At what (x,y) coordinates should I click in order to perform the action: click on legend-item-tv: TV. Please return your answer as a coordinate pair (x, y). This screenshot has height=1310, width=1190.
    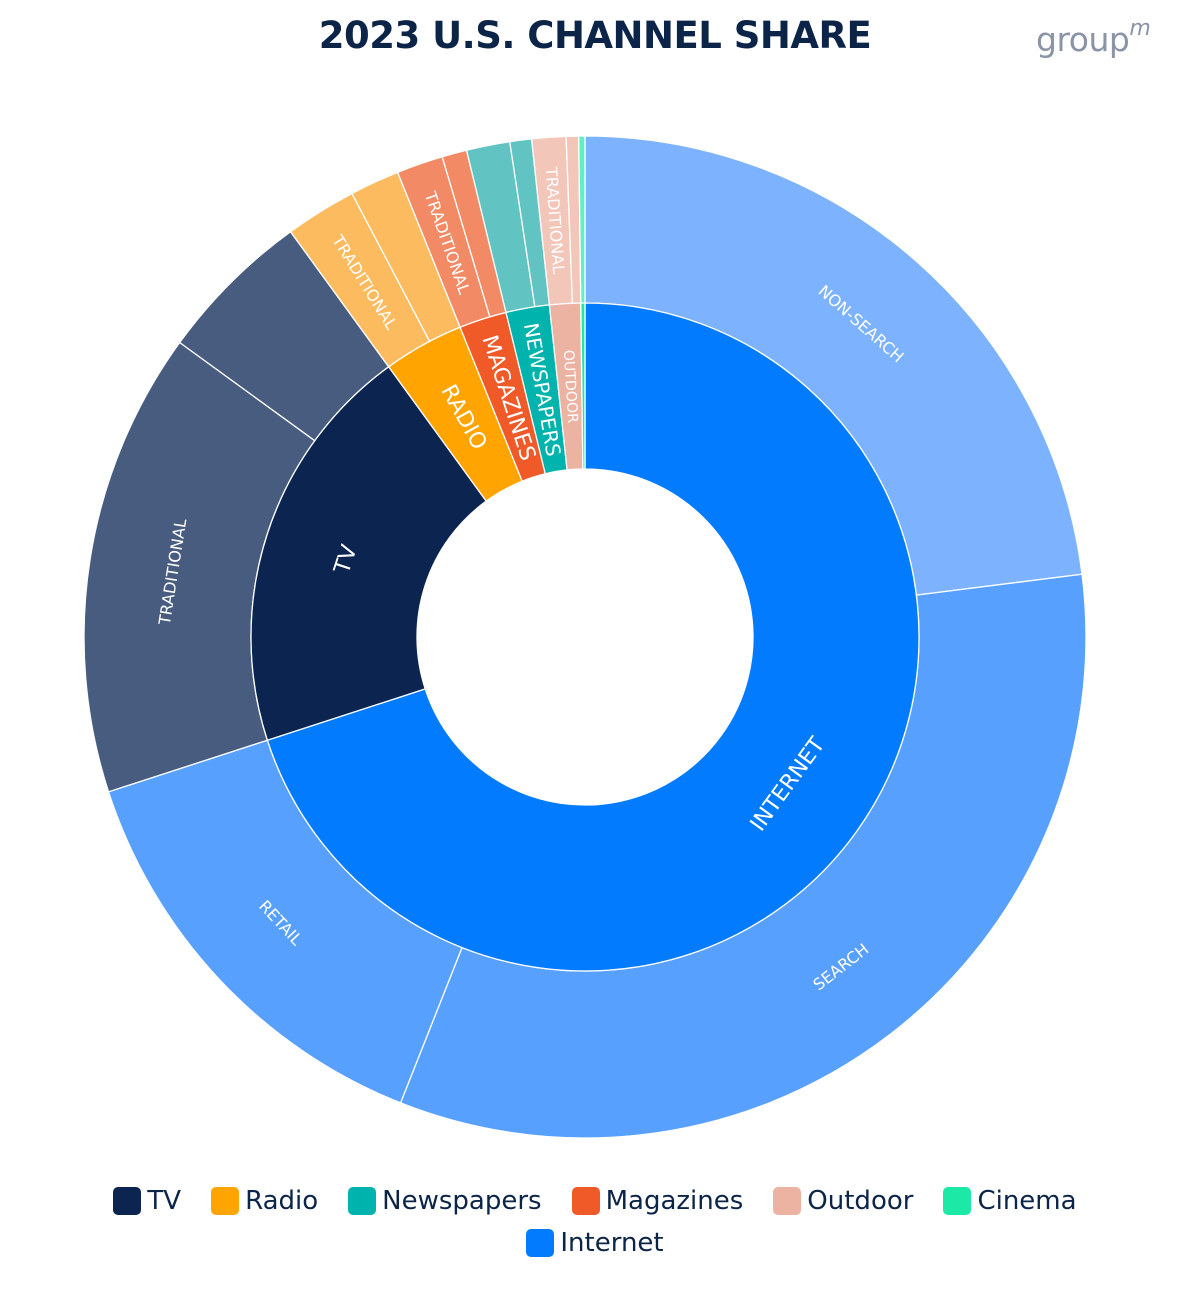
    Looking at the image, I should click on (147, 1201).